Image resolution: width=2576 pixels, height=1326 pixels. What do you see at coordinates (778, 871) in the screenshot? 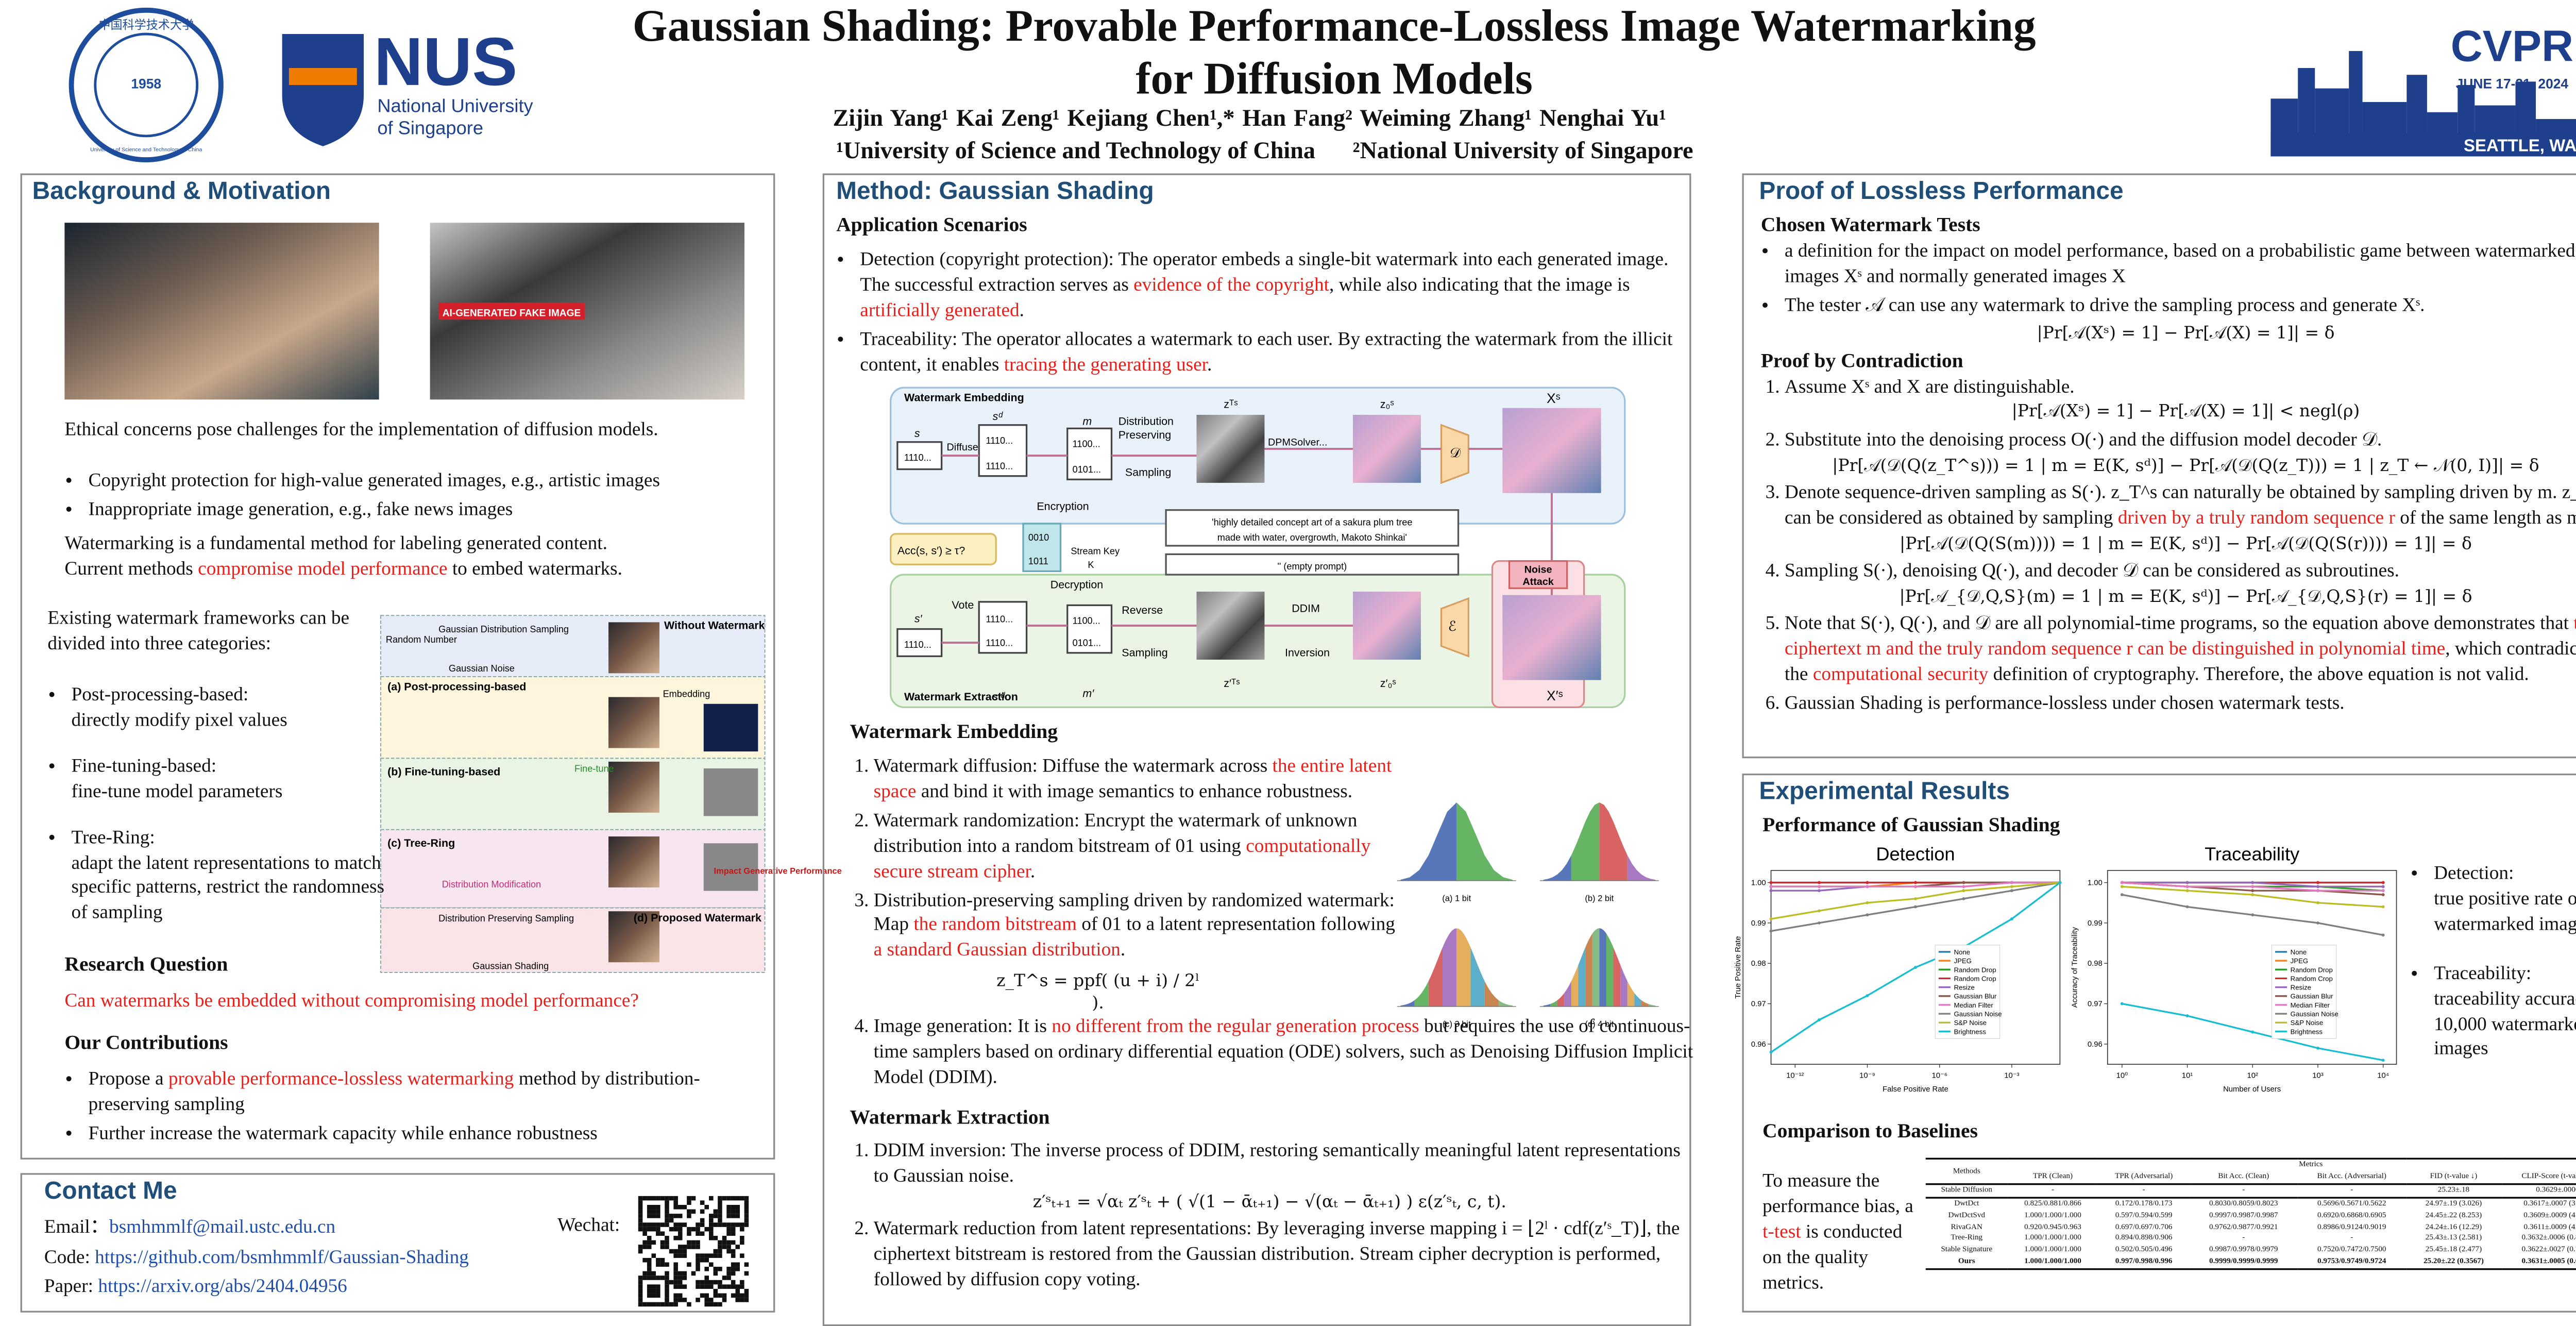
I see `figure-label: Impact Generative Performance` at bounding box center [778, 871].